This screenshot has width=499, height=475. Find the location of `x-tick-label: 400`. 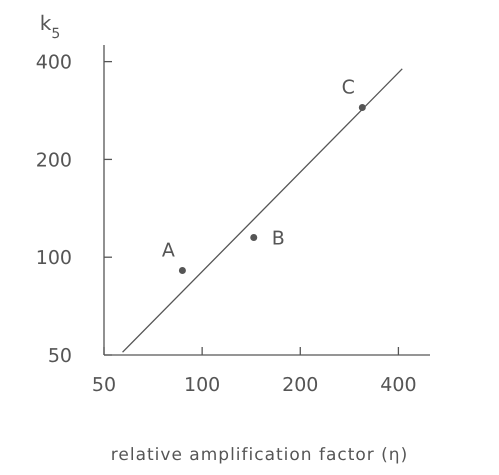

x-tick-label: 400 is located at coordinates (398, 385).